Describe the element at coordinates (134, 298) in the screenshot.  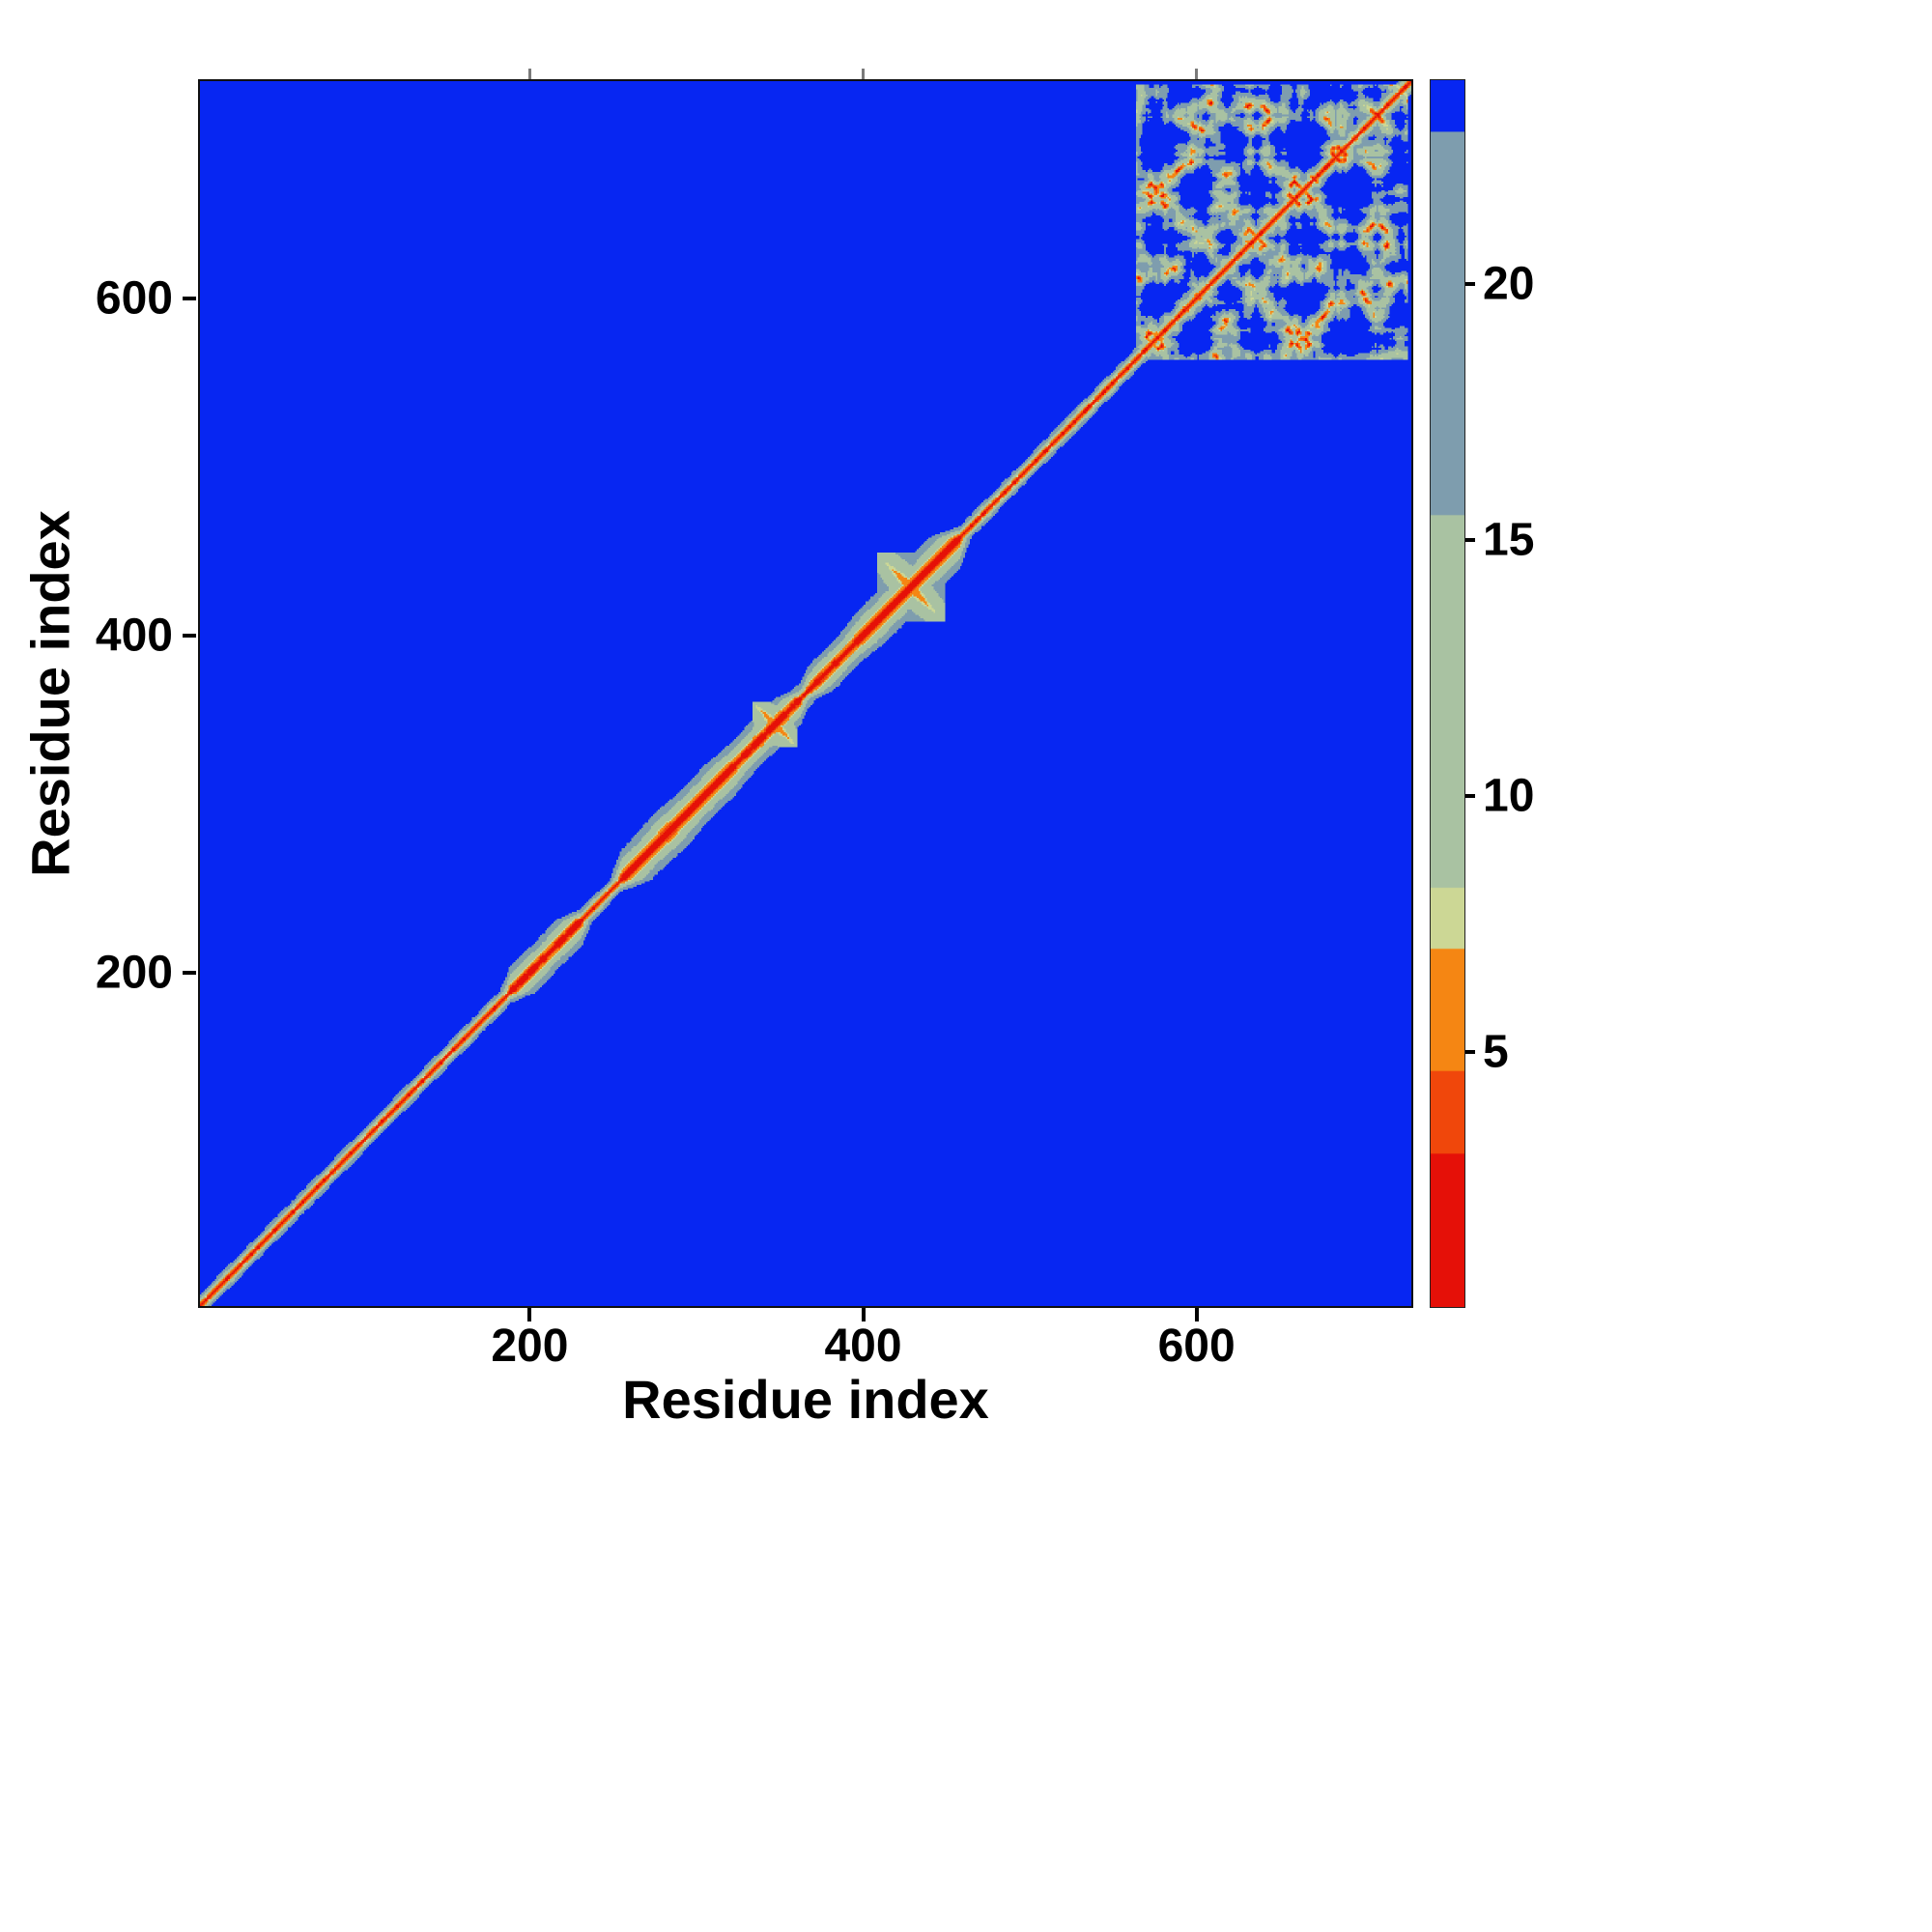
I see `y-tick-label: 600` at that location.